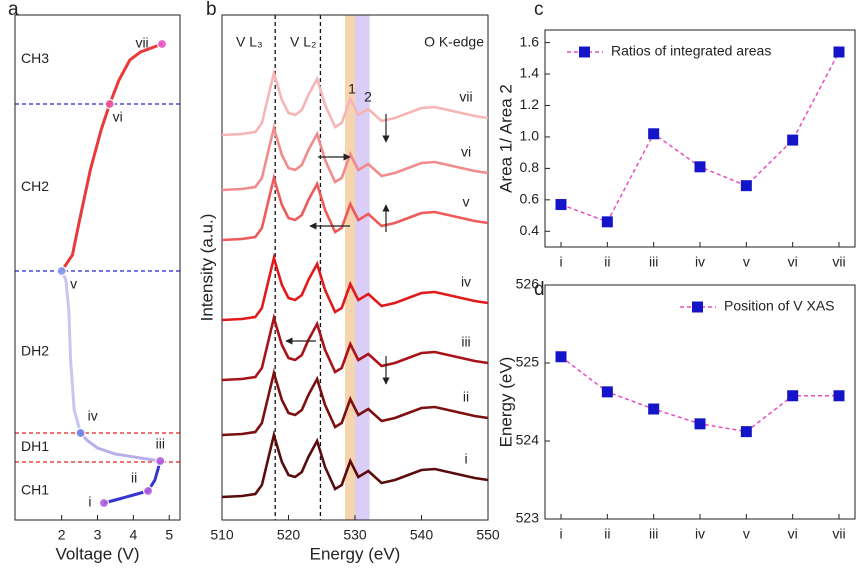  I want to click on point-label: v, so click(73, 284).